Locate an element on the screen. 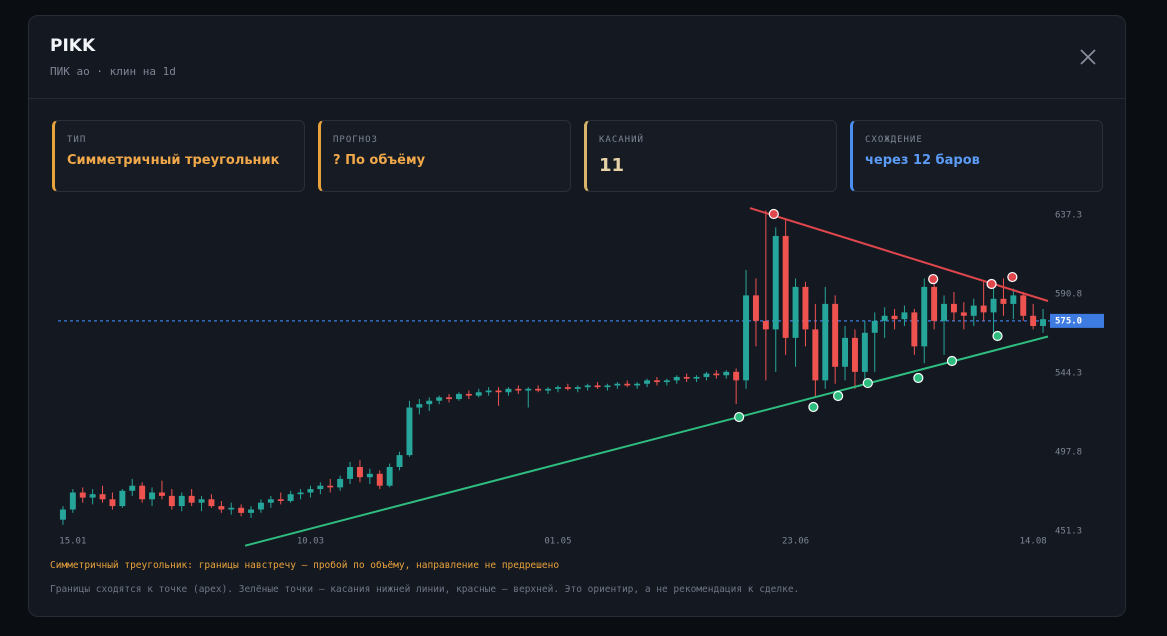  card-value: Симметричный треугольник is located at coordinates (173, 160).